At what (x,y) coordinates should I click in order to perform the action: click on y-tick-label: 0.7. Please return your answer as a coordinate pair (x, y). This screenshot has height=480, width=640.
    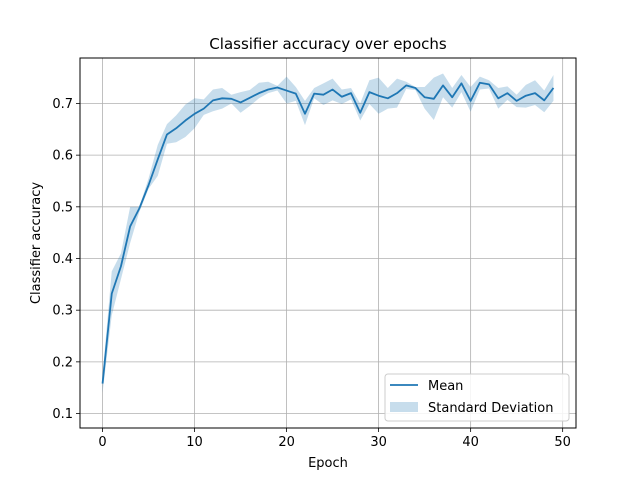
    Looking at the image, I should click on (62, 104).